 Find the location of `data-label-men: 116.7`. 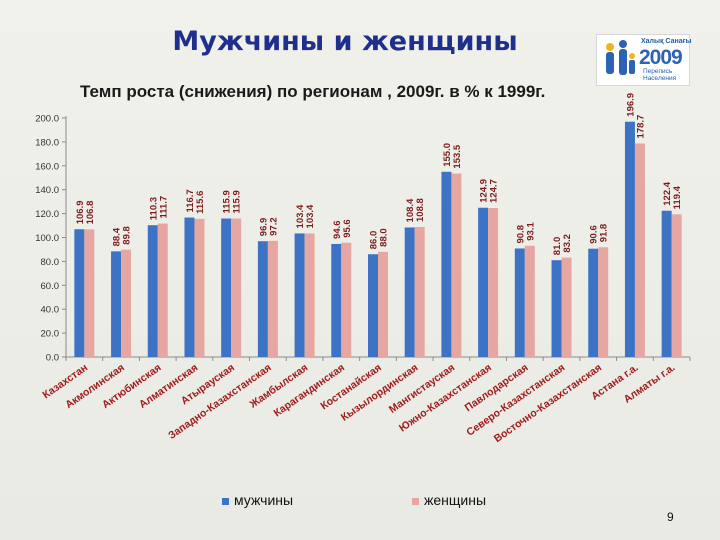

data-label-men: 116.7 is located at coordinates (190, 200).